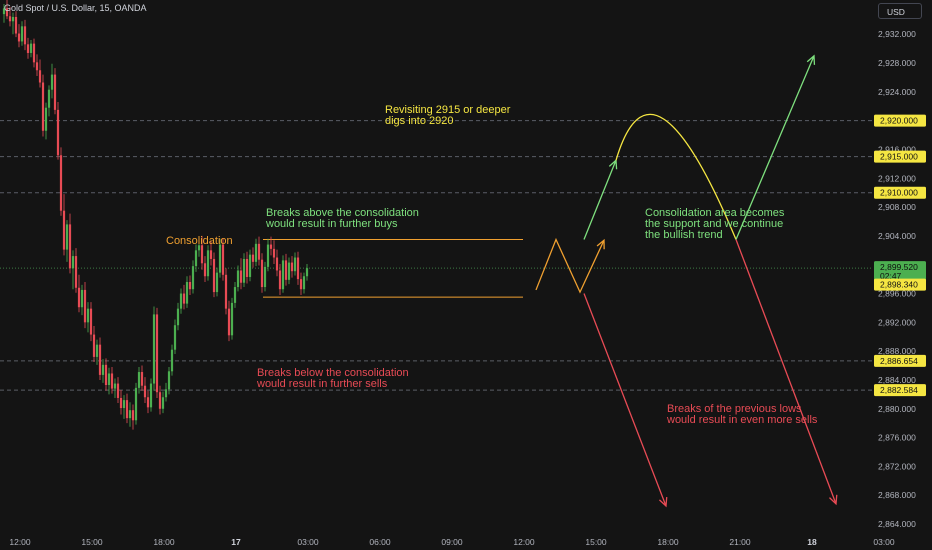 Image resolution: width=932 pixels, height=550 pixels. Describe the element at coordinates (466, 541) in the screenshot. I see `time-axis-background` at that location.